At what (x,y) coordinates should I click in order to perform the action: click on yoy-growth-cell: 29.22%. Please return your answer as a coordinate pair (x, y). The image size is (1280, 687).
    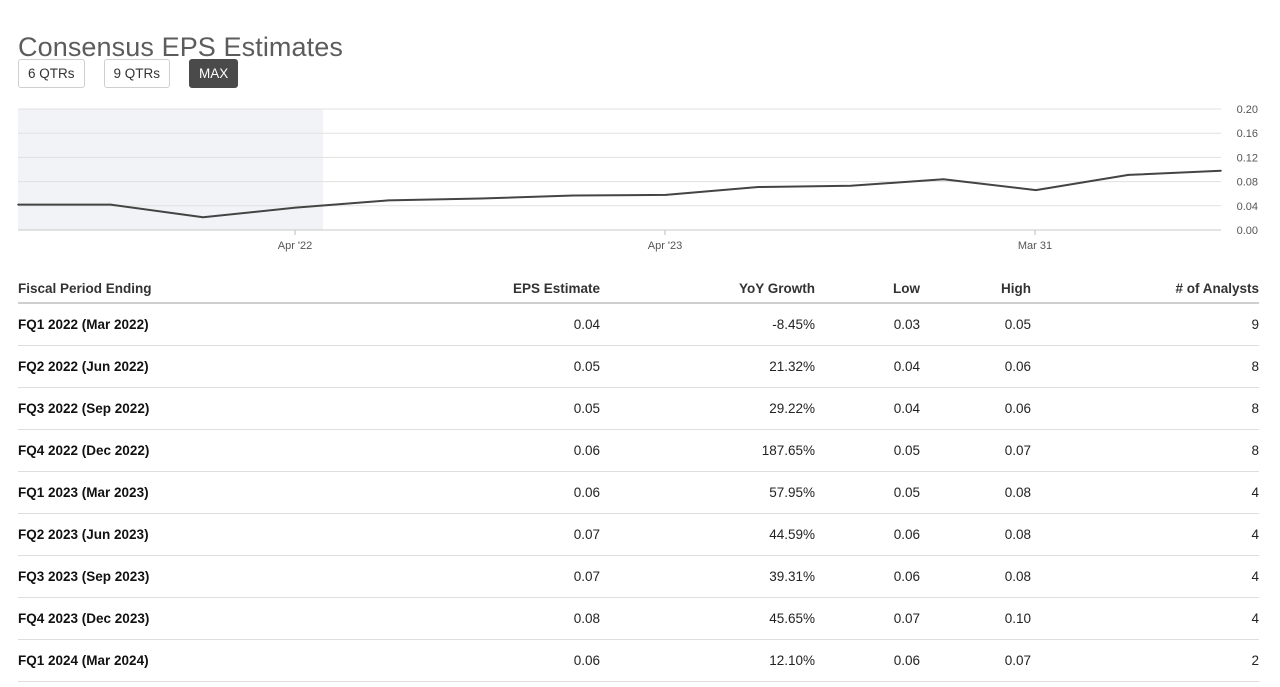
    Looking at the image, I should click on (707, 408).